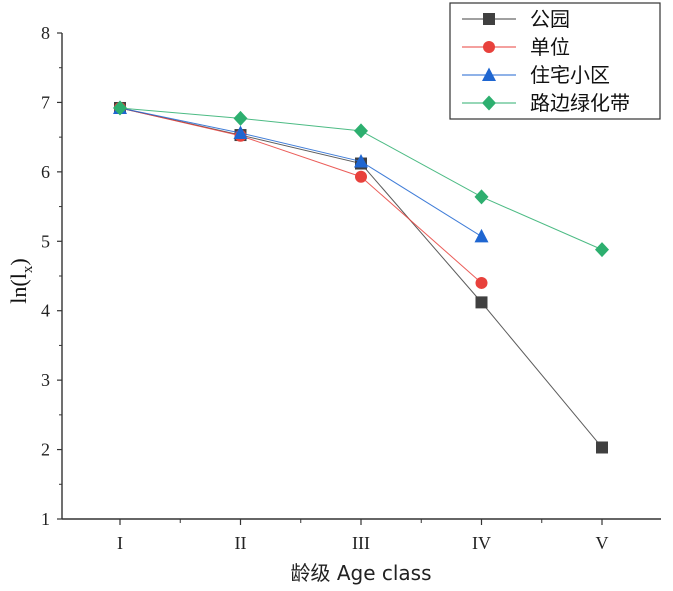 The height and width of the screenshot is (591, 673). I want to click on y-tick-label: 2, so click(45, 450).